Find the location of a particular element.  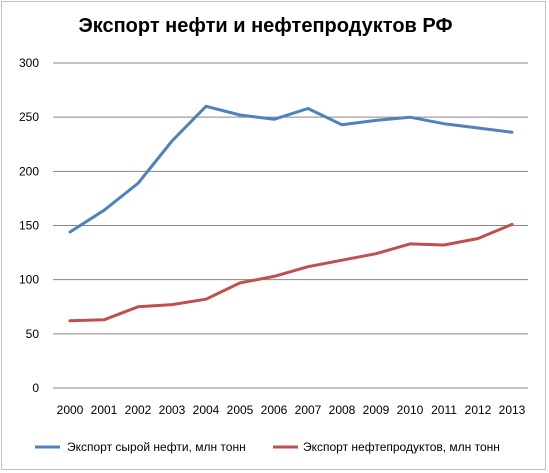

x-tick-label-2013: 2013 is located at coordinates (512, 410).